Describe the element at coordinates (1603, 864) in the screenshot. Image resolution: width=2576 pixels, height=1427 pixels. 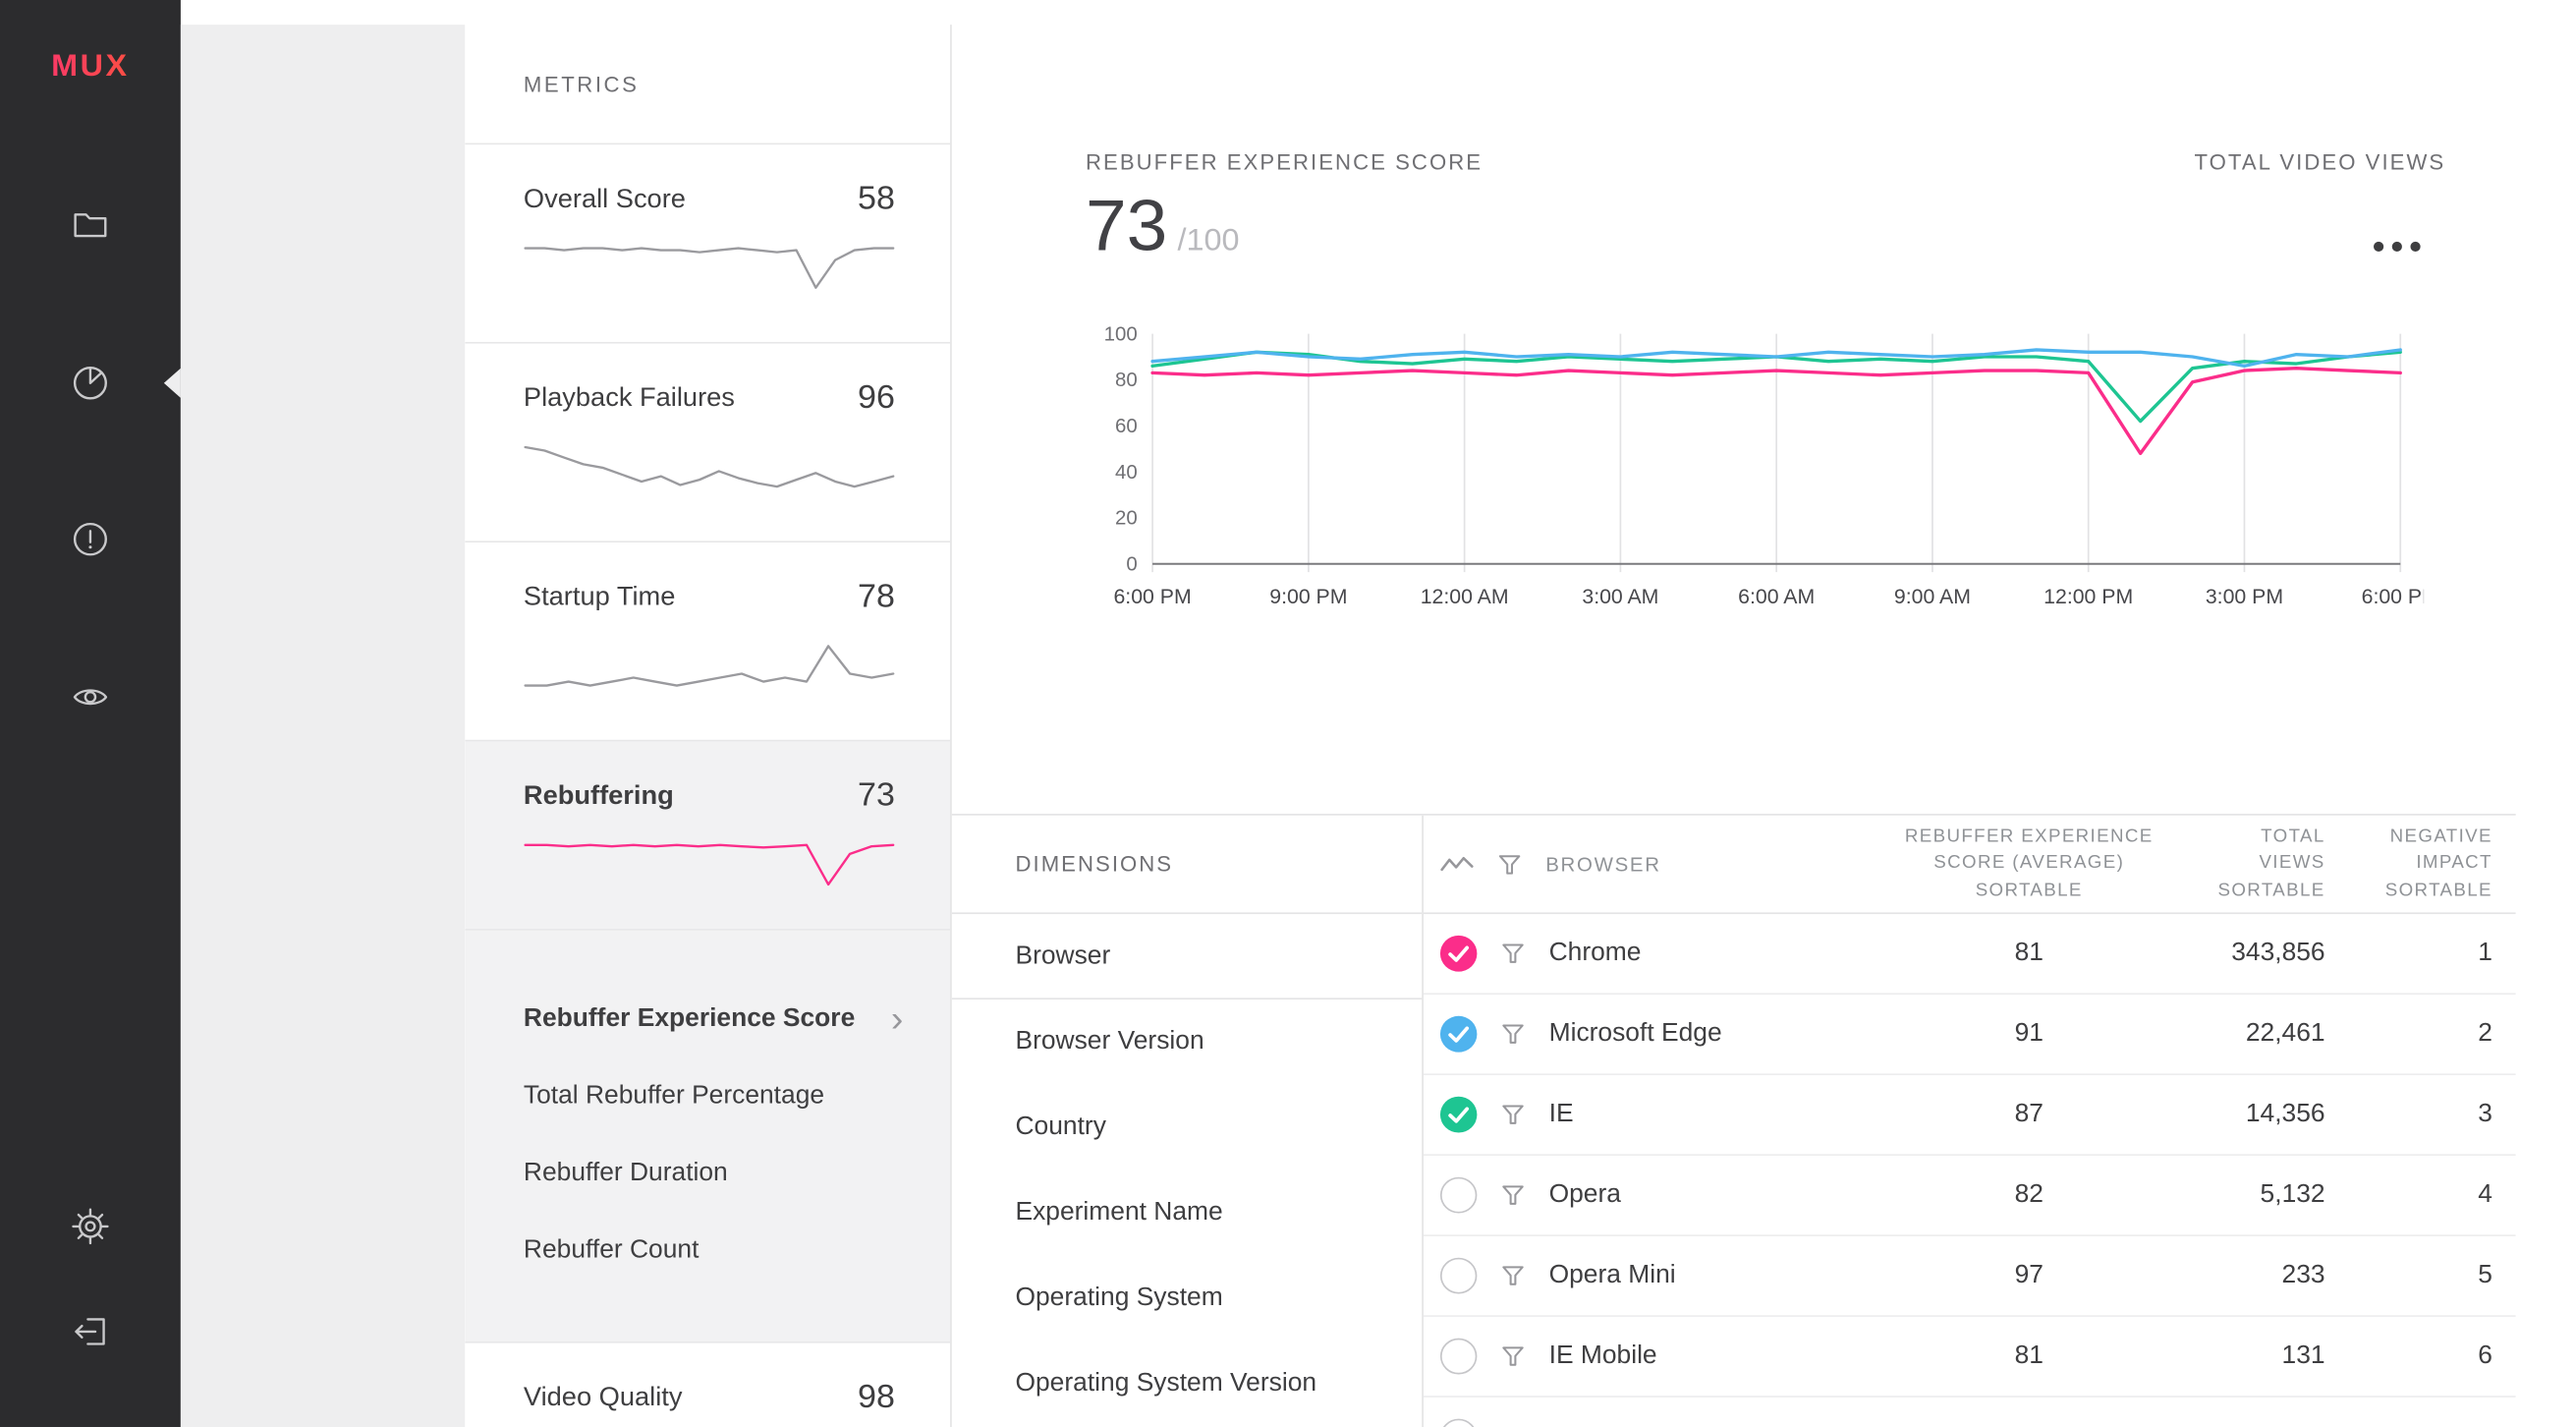
I see `column-header-label: BROWSER` at that location.